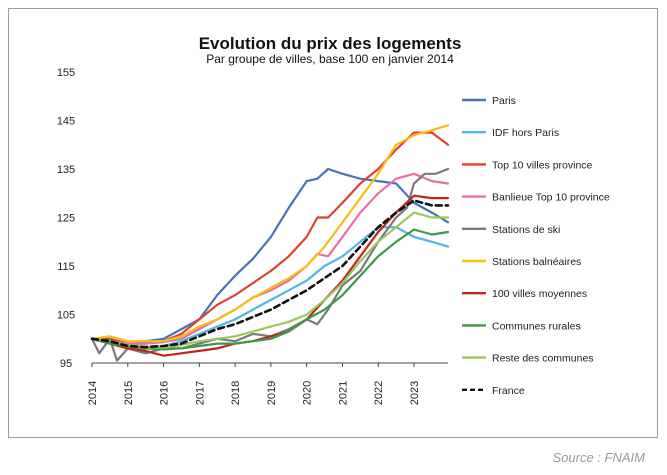 The image size is (667, 475). Describe the element at coordinates (308, 393) in the screenshot. I see `x-tick-label: 2020` at that location.